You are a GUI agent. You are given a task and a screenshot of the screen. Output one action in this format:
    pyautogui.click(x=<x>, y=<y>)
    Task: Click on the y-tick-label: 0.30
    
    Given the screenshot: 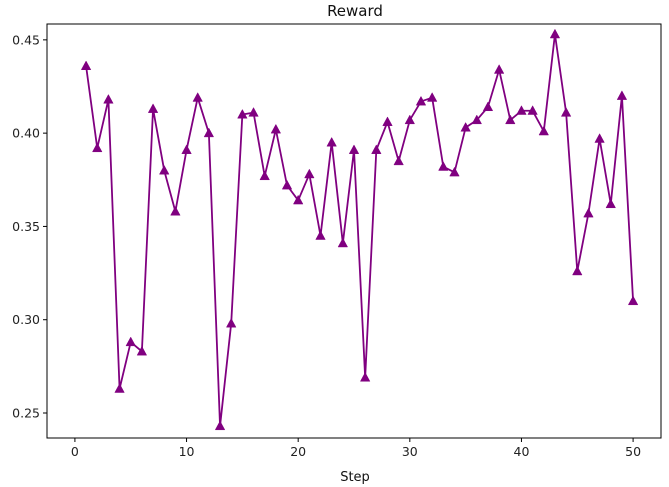 What is the action you would take?
    pyautogui.click(x=26, y=319)
    